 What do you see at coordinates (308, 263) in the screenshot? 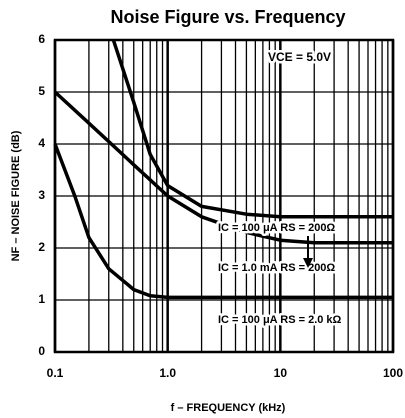
I see `arrow-head` at bounding box center [308, 263].